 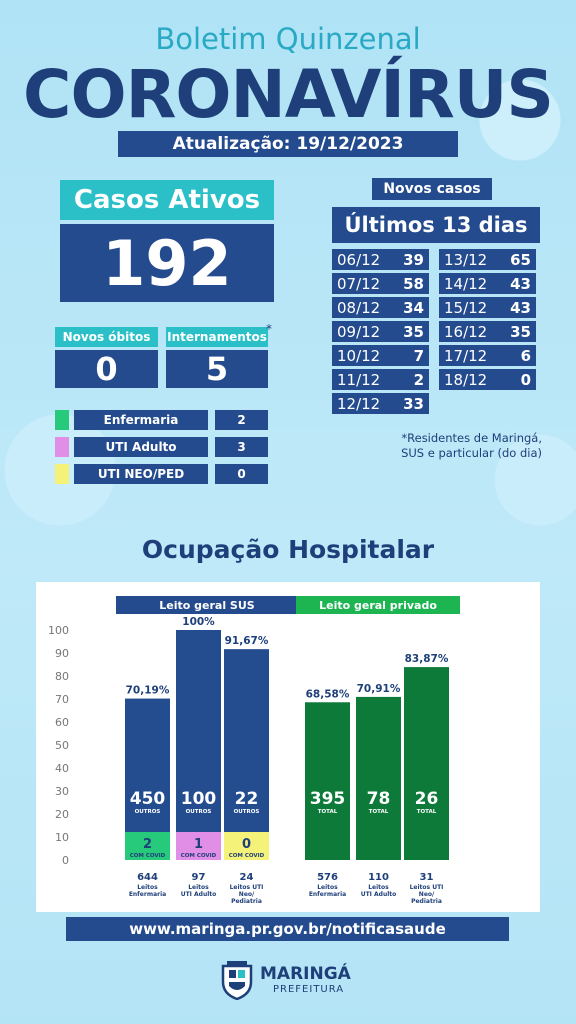 I want to click on cell-value: 2, so click(x=418, y=379).